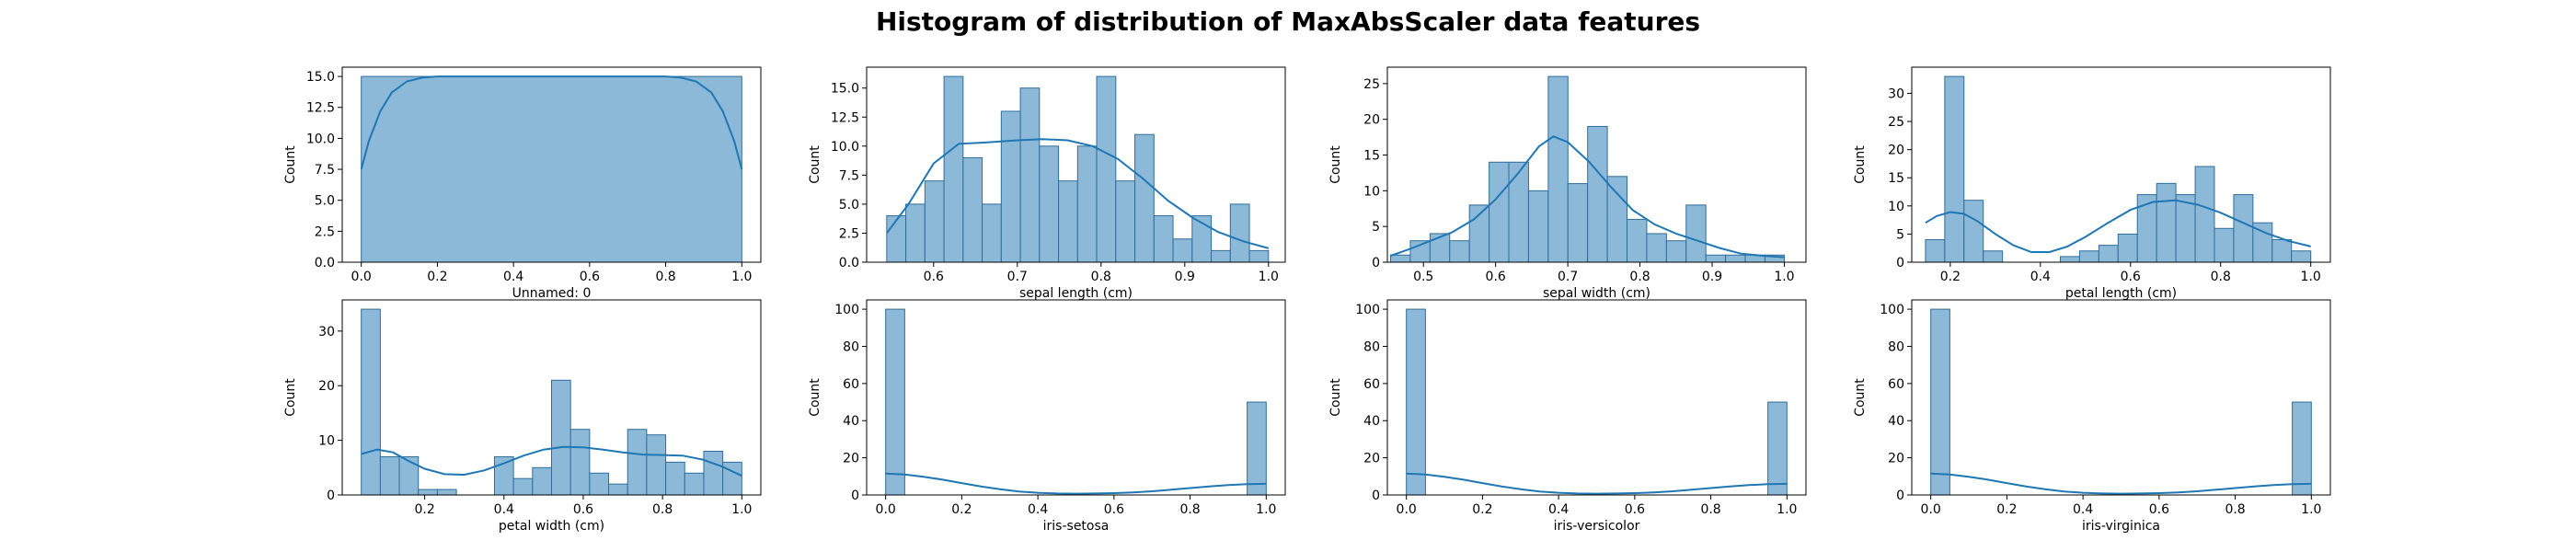  Describe the element at coordinates (2121, 293) in the screenshot. I see `x-axis-label: petal length (cm)` at that location.